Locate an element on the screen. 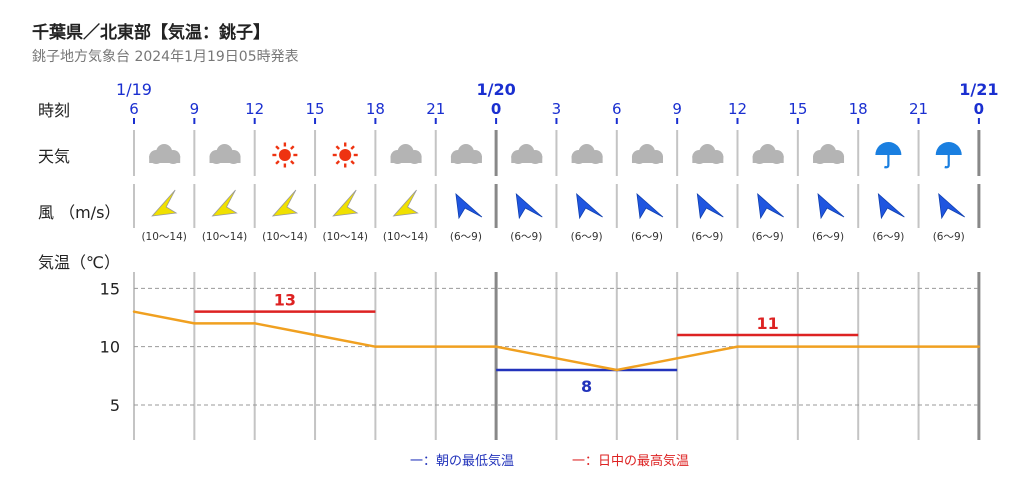 The width and height of the screenshot is (1024, 490). y-tick-label: 15 is located at coordinates (110, 288).